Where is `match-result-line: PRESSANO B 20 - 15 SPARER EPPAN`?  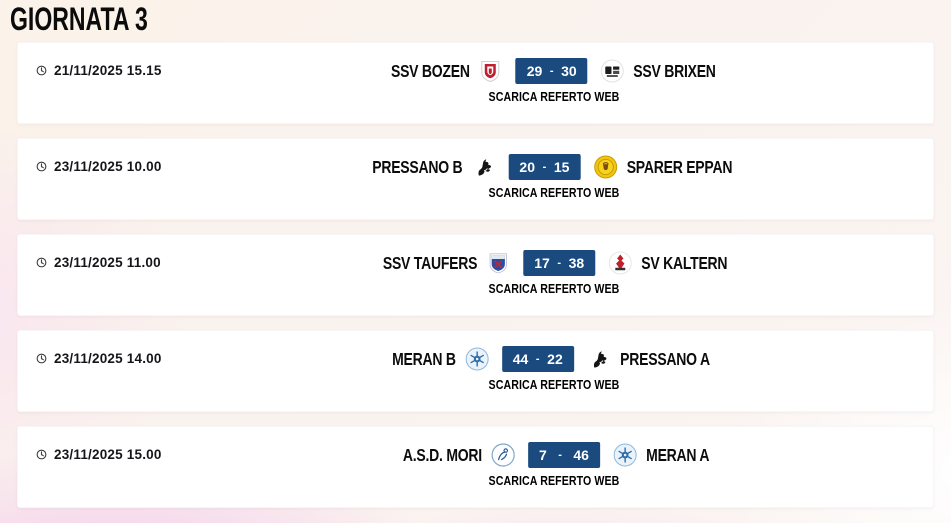
match-result-line: PRESSANO B 20 - 15 SPARER EPPAN is located at coordinates (554, 167).